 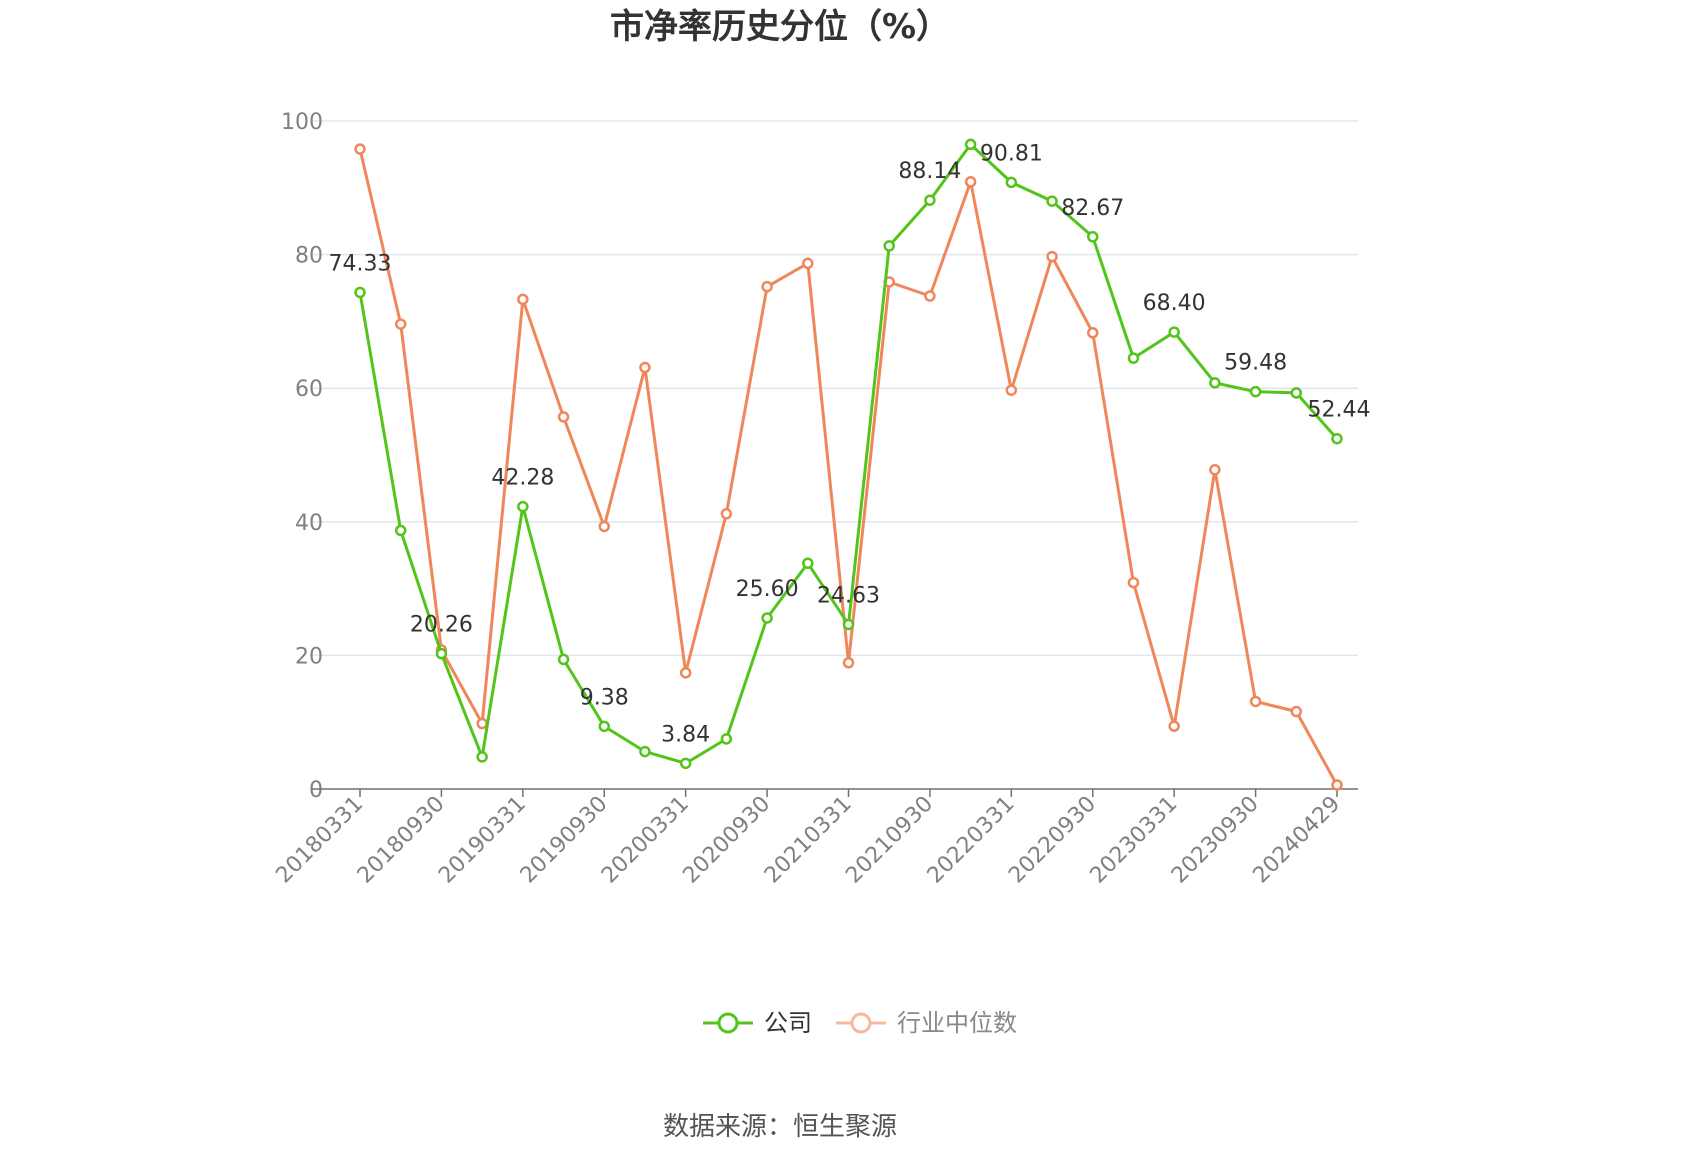 I want to click on x-tick-label: 20230930, so click(x=1215, y=840).